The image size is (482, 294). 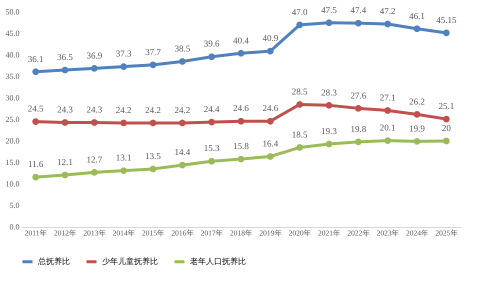 I want to click on y-tick-label: 30.0, so click(x=13, y=98).